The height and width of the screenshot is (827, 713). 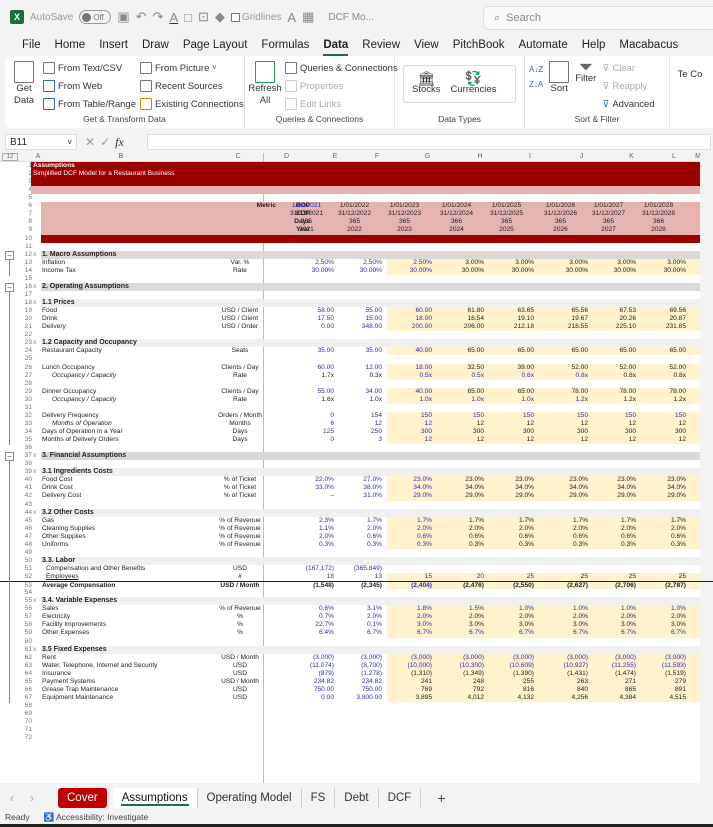 I want to click on row-number: 41, so click(x=28, y=488).